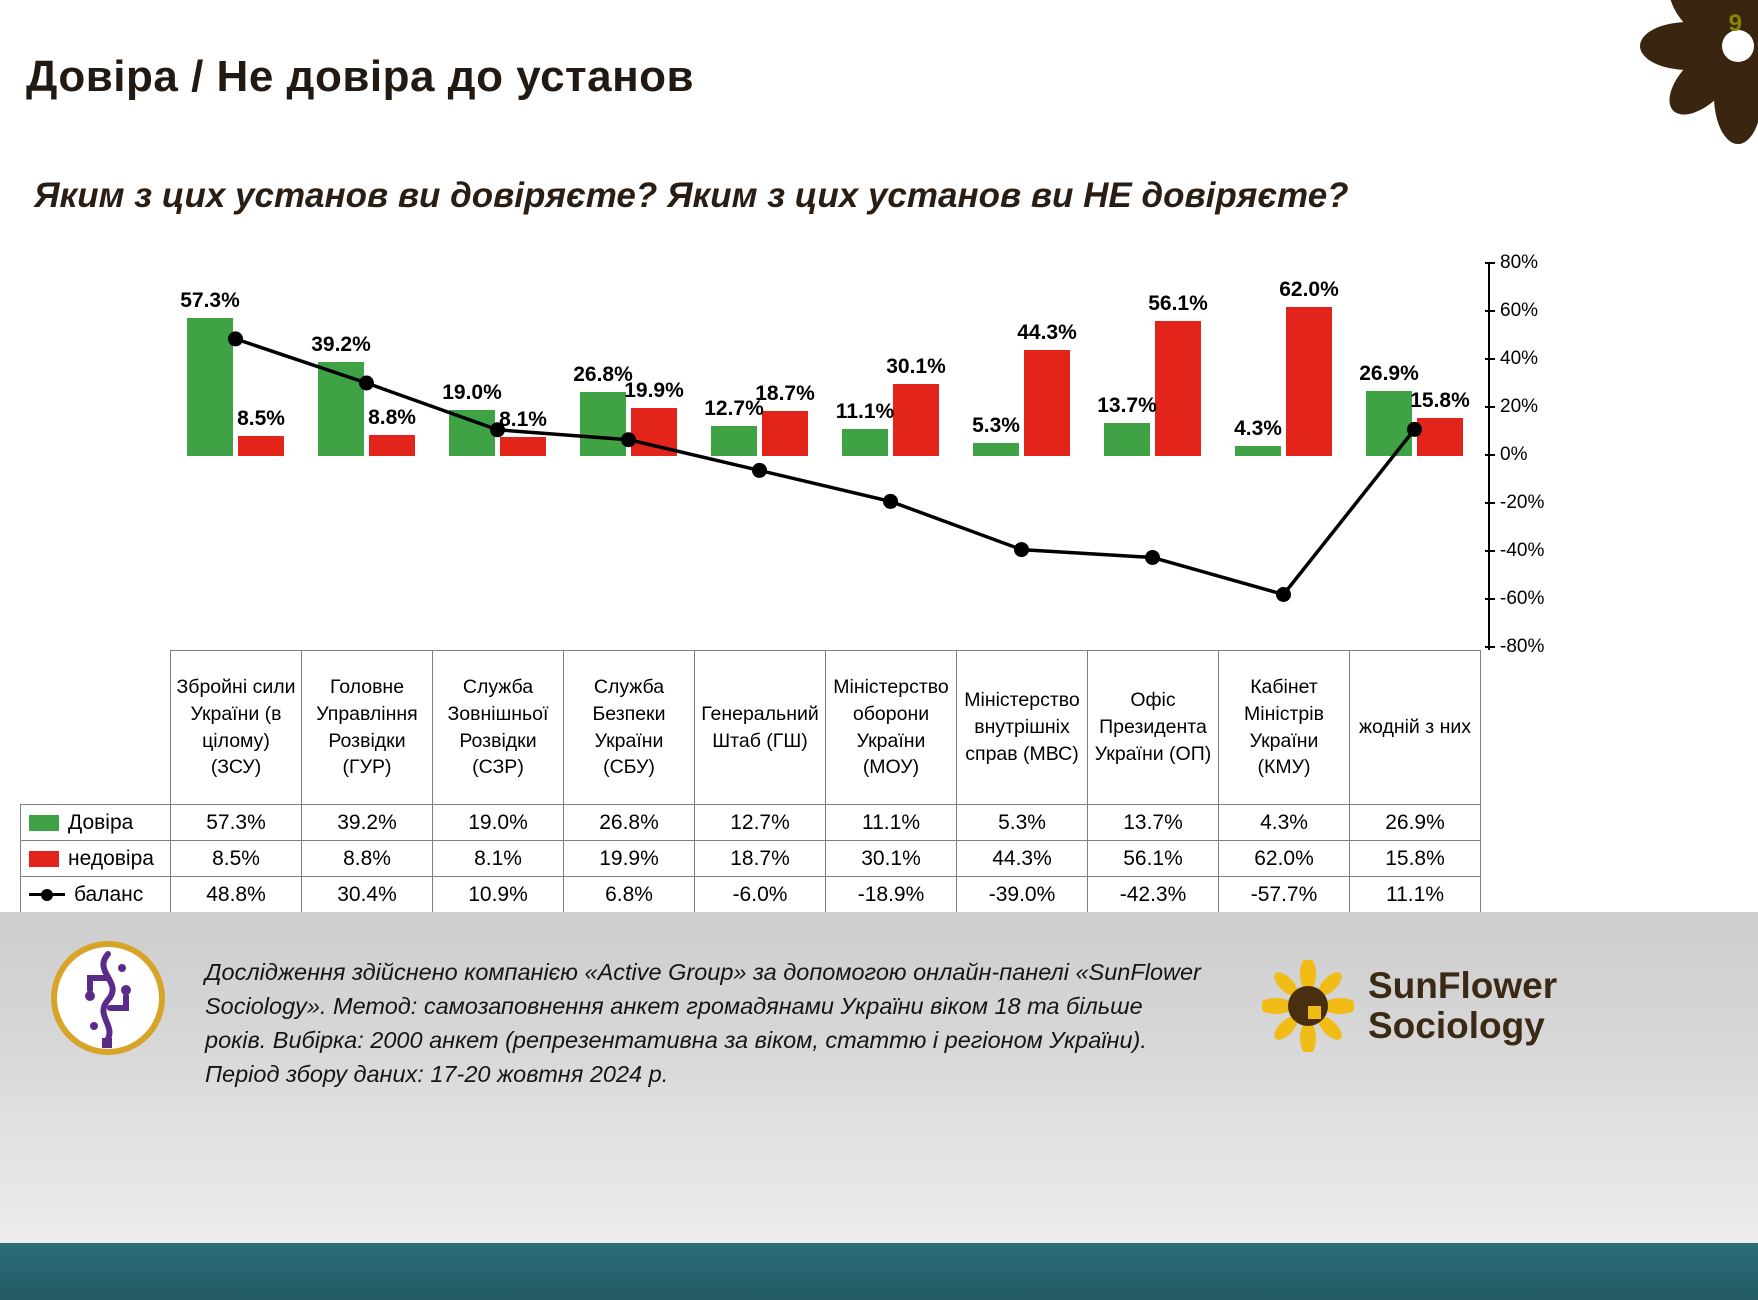 Image resolution: width=1758 pixels, height=1300 pixels. I want to click on table-header-cell: Збройні сили України (в цілому) (ЗСУ), so click(236, 727).